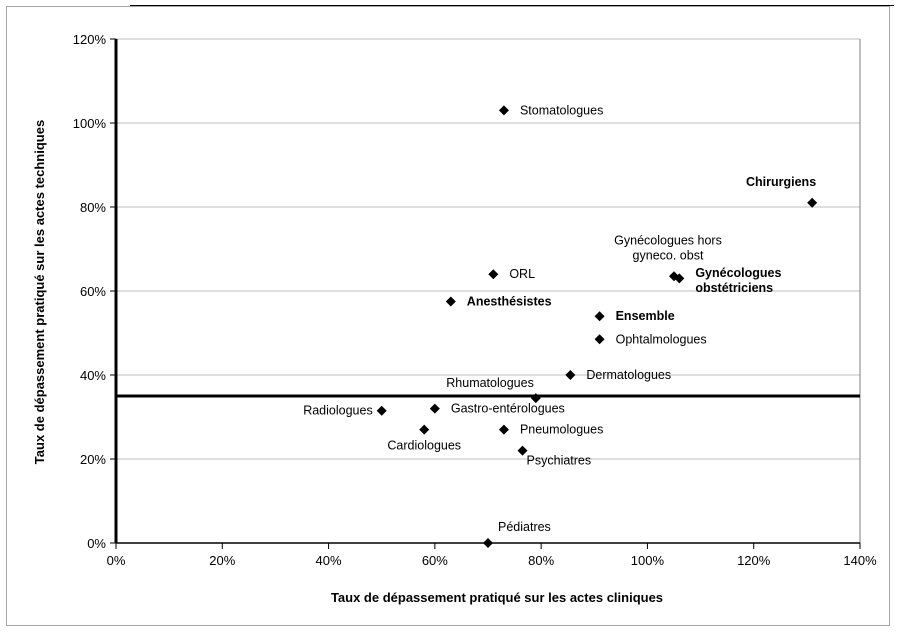 The width and height of the screenshot is (898, 632). I want to click on x-tick-label: 0%, so click(116, 560).